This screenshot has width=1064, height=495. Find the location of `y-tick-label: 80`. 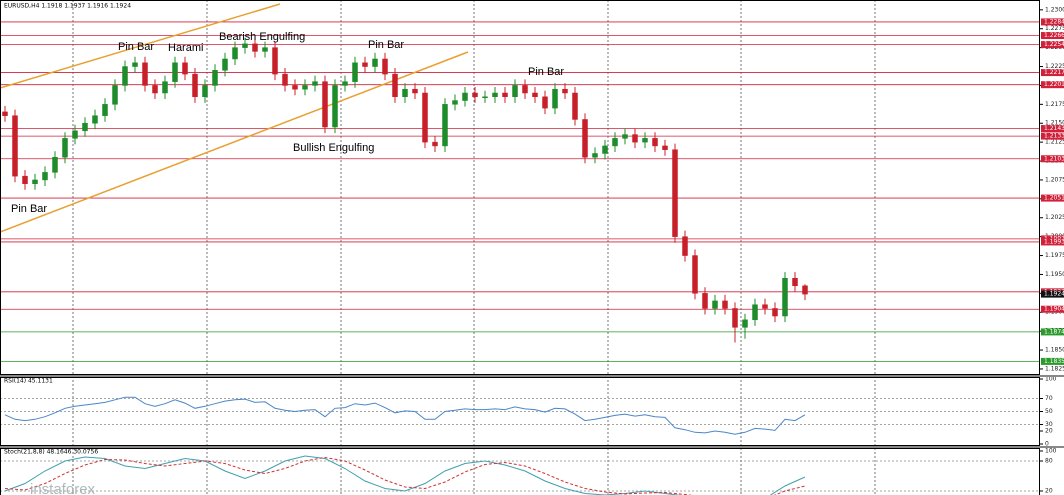

y-tick-label: 80 is located at coordinates (1049, 461).